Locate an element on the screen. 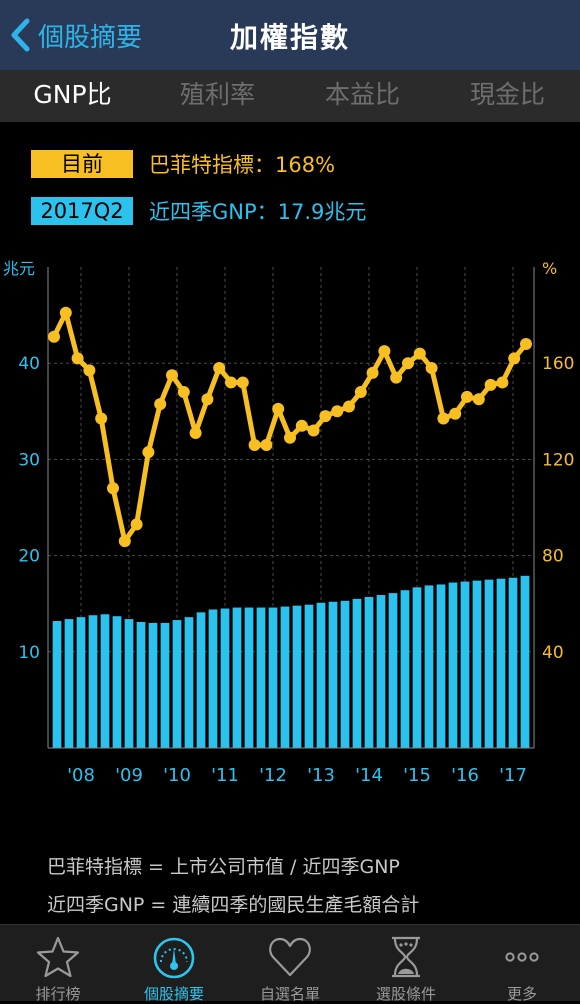 This screenshot has width=580, height=1004. tab-dividend-yield: 殖利率 is located at coordinates (217, 94).